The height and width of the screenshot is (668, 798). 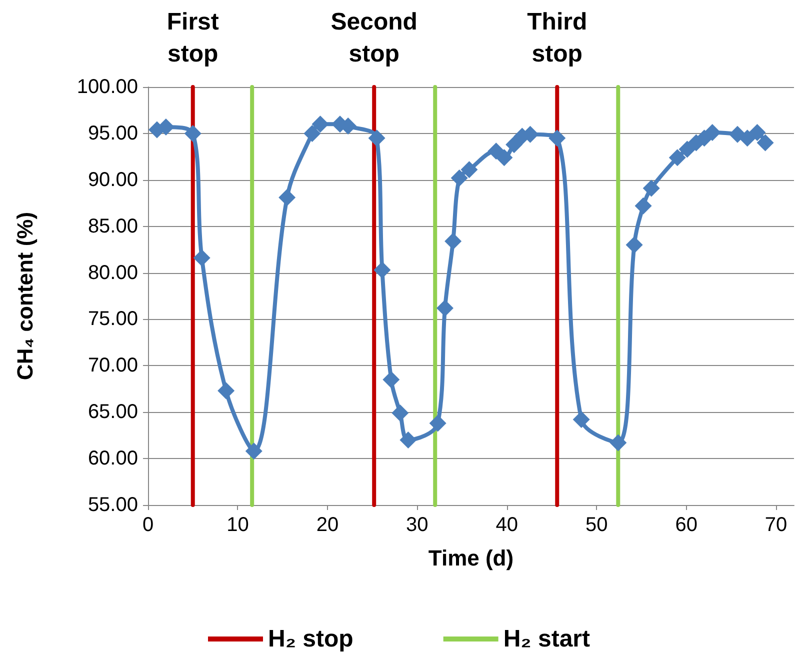 I want to click on y-tick-label: 100.00, so click(x=107, y=87).